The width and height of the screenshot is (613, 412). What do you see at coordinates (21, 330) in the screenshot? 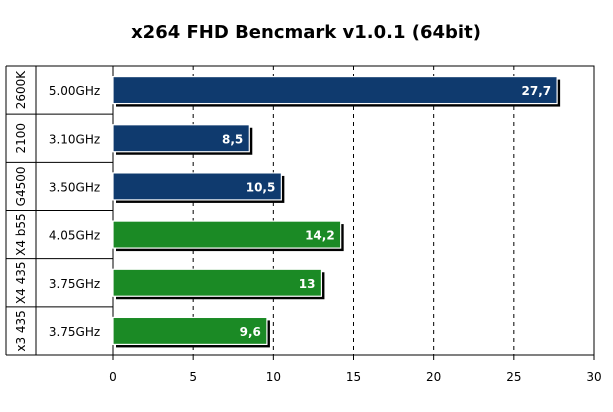
I see `group-label: x3 435` at bounding box center [21, 330].